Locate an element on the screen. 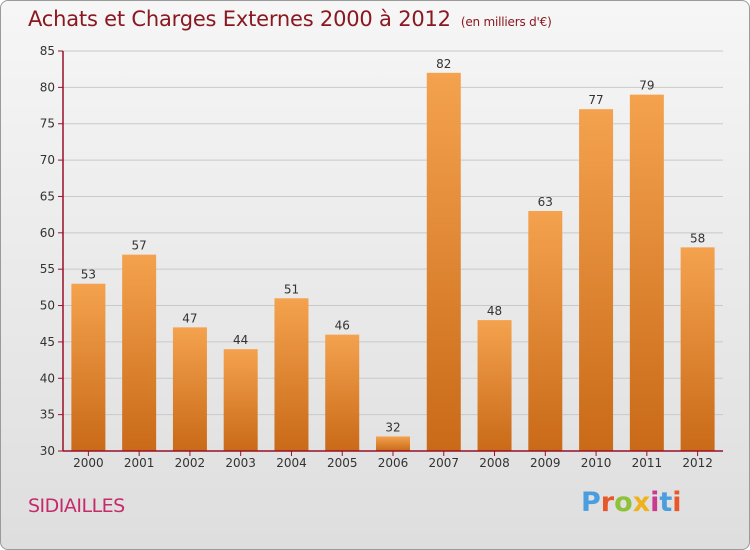 This screenshot has height=550, width=750. y-tick-label: 65 is located at coordinates (47, 196).